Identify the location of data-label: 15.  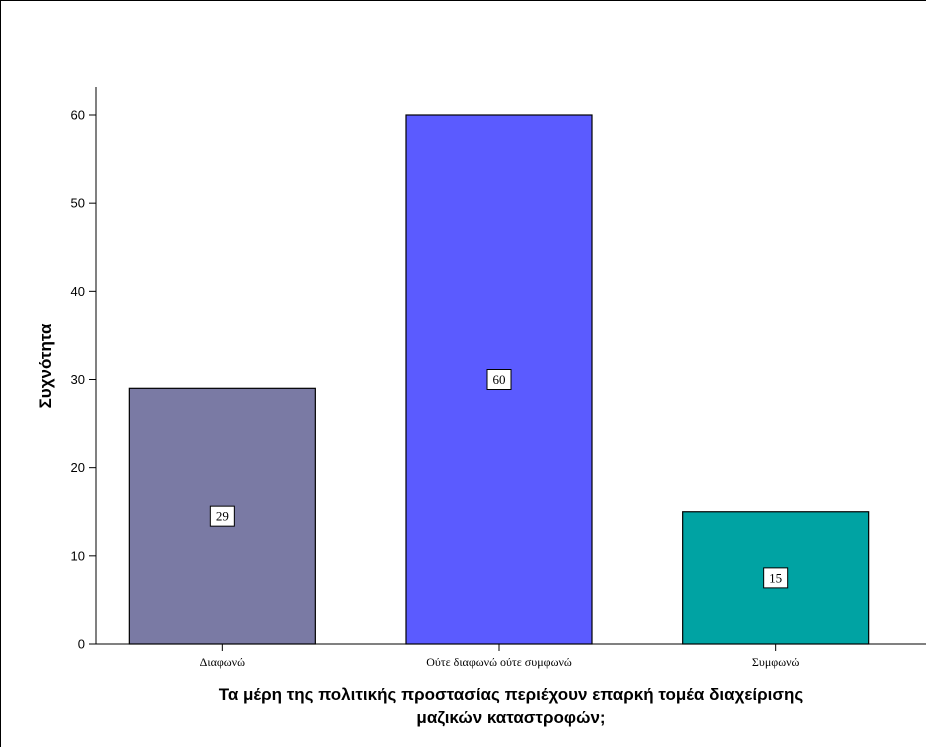
(775, 577).